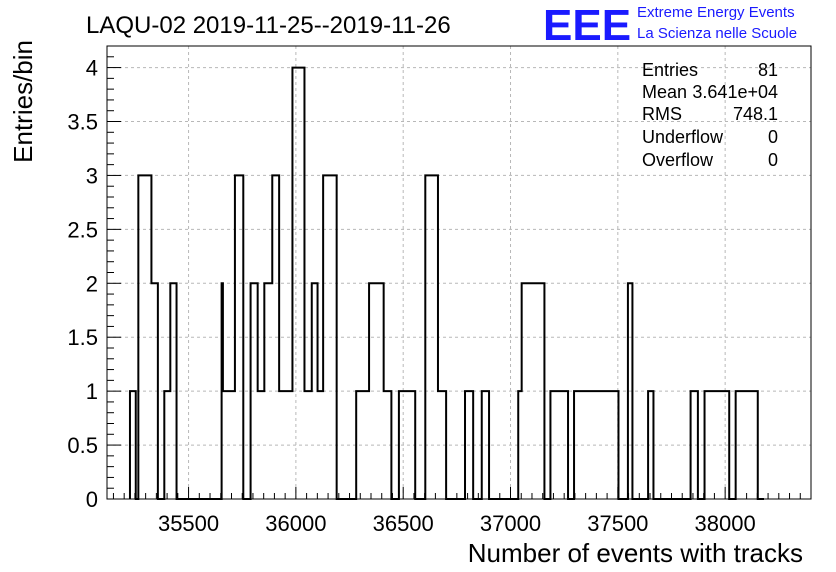 This screenshot has height=572, width=836. What do you see at coordinates (82, 445) in the screenshot?
I see `y-tick-label: 0.5` at bounding box center [82, 445].